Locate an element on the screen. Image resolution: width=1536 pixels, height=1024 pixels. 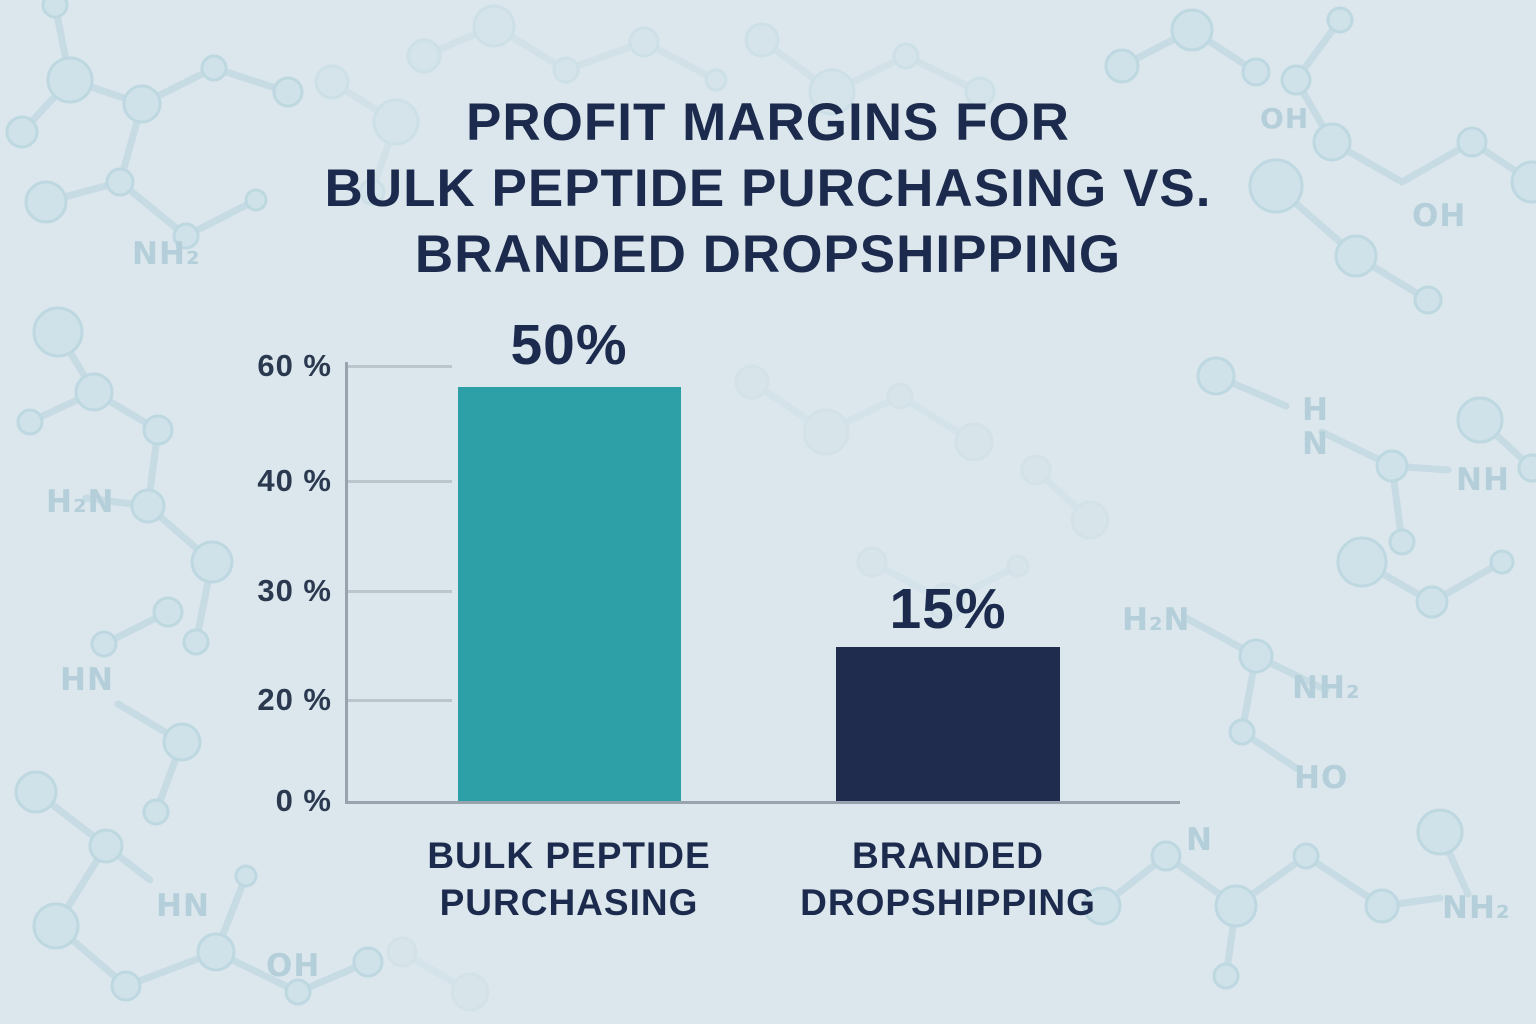
molecule-decoration-bottom-right is located at coordinates (1277, 899).